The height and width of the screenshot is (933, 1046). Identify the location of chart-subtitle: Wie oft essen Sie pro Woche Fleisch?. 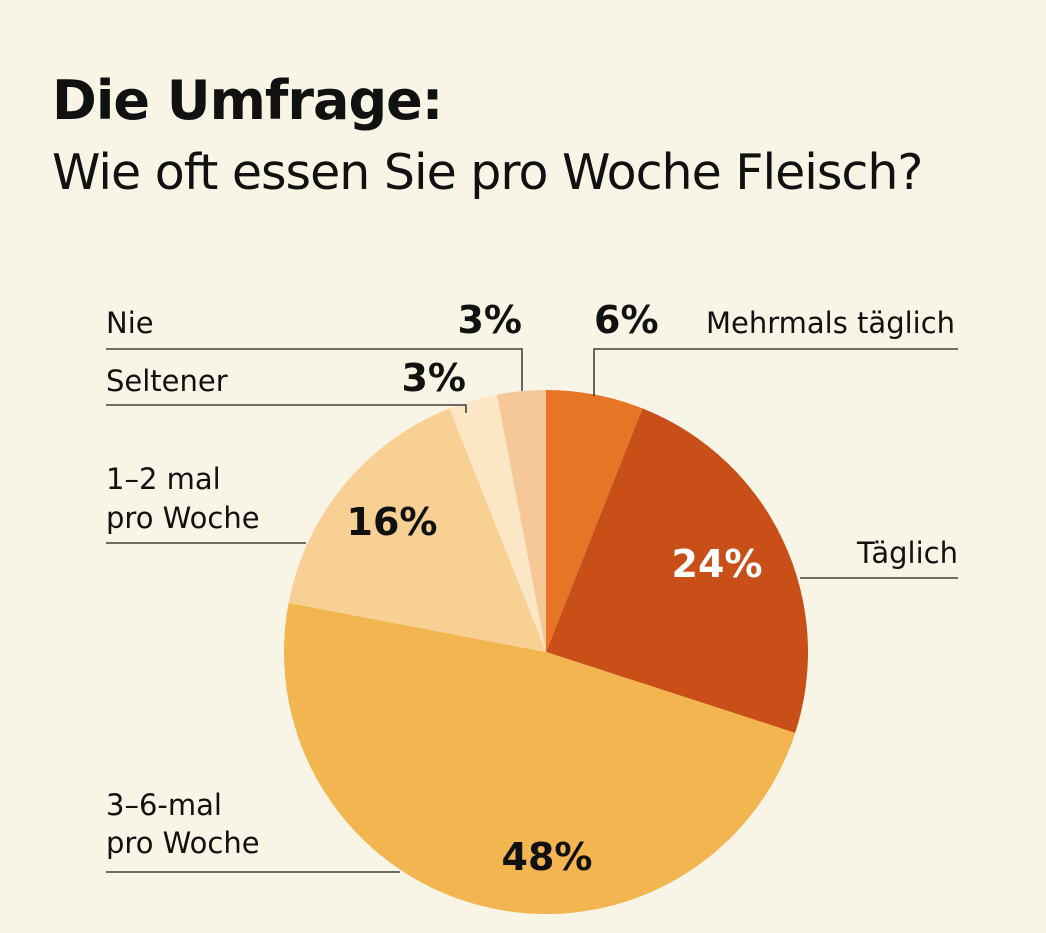
(487, 172).